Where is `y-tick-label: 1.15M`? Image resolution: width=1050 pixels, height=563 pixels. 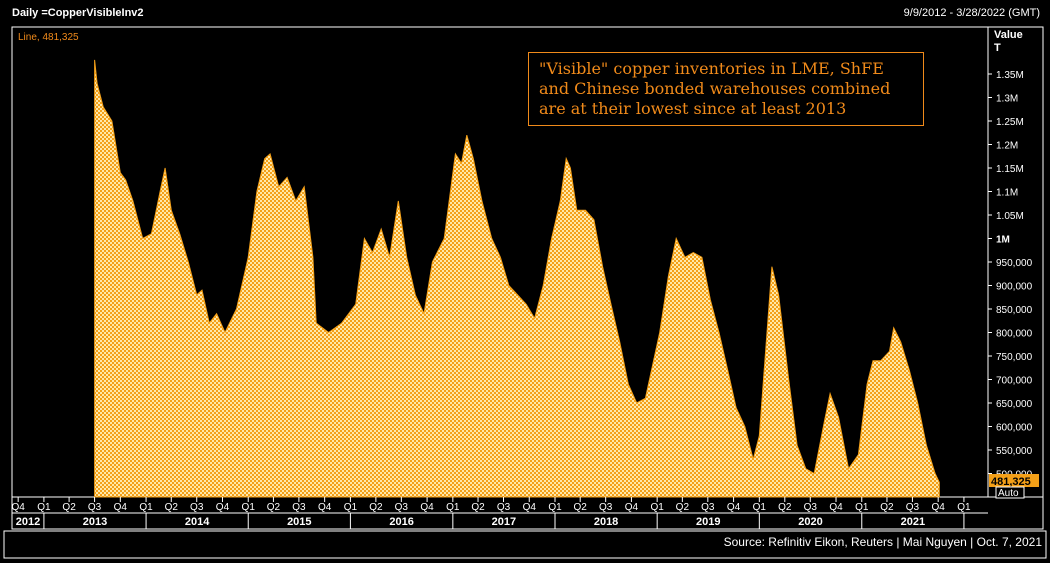
y-tick-label: 1.15M is located at coordinates (1010, 169).